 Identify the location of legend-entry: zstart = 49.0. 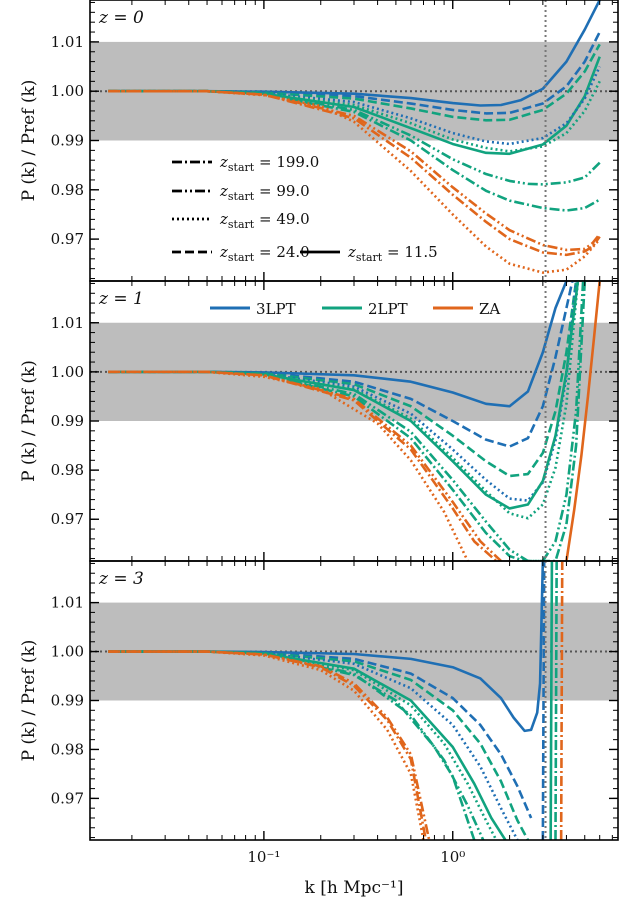
(264, 220).